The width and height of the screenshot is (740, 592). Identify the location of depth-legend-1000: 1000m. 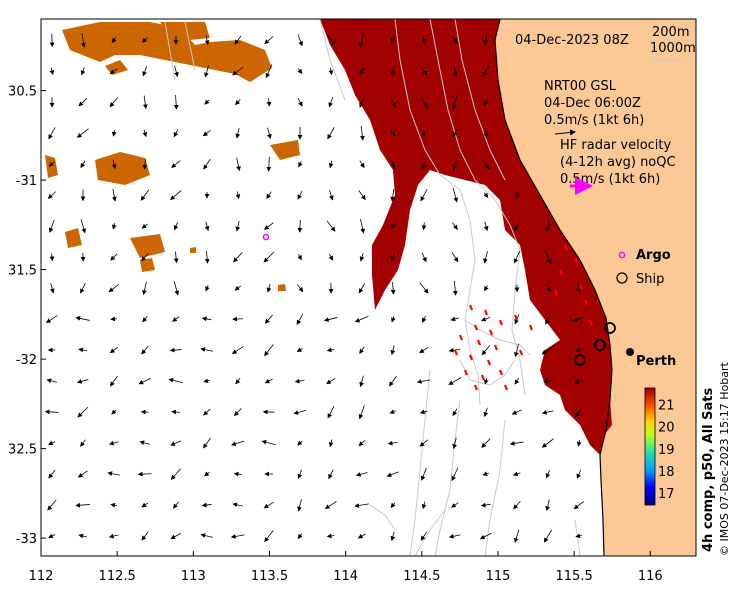
(673, 48).